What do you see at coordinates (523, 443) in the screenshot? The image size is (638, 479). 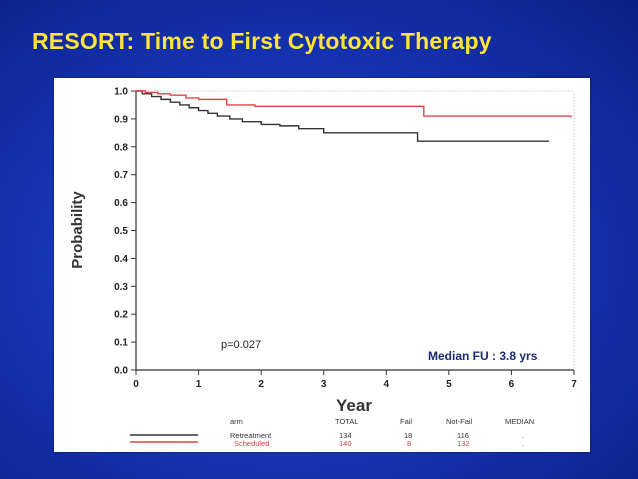 I see `legend-row-scheduled-median: .` at bounding box center [523, 443].